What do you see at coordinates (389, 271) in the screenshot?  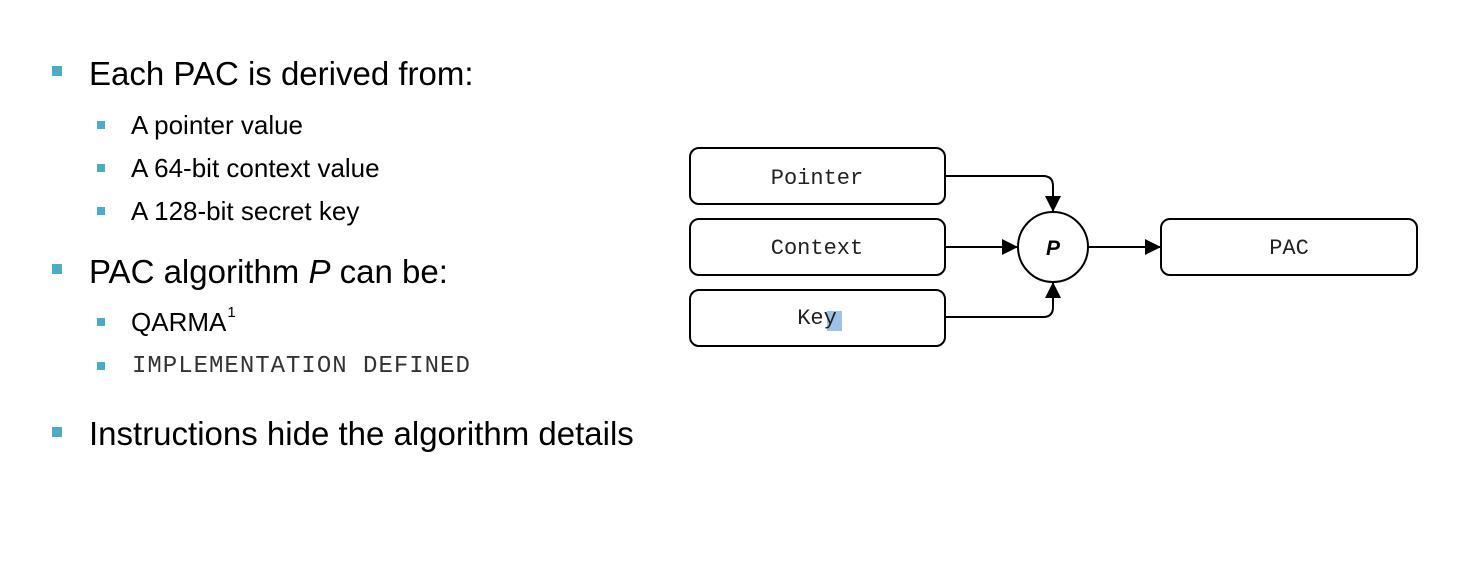 I see `algorithm-text-after: can be:` at bounding box center [389, 271].